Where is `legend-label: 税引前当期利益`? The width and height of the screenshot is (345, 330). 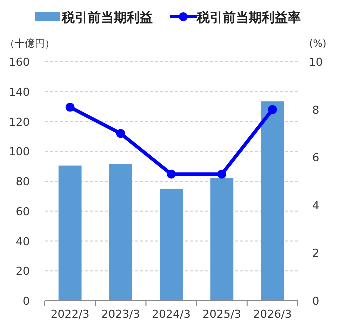
legend-label: 税引前当期利益 is located at coordinates (107, 18).